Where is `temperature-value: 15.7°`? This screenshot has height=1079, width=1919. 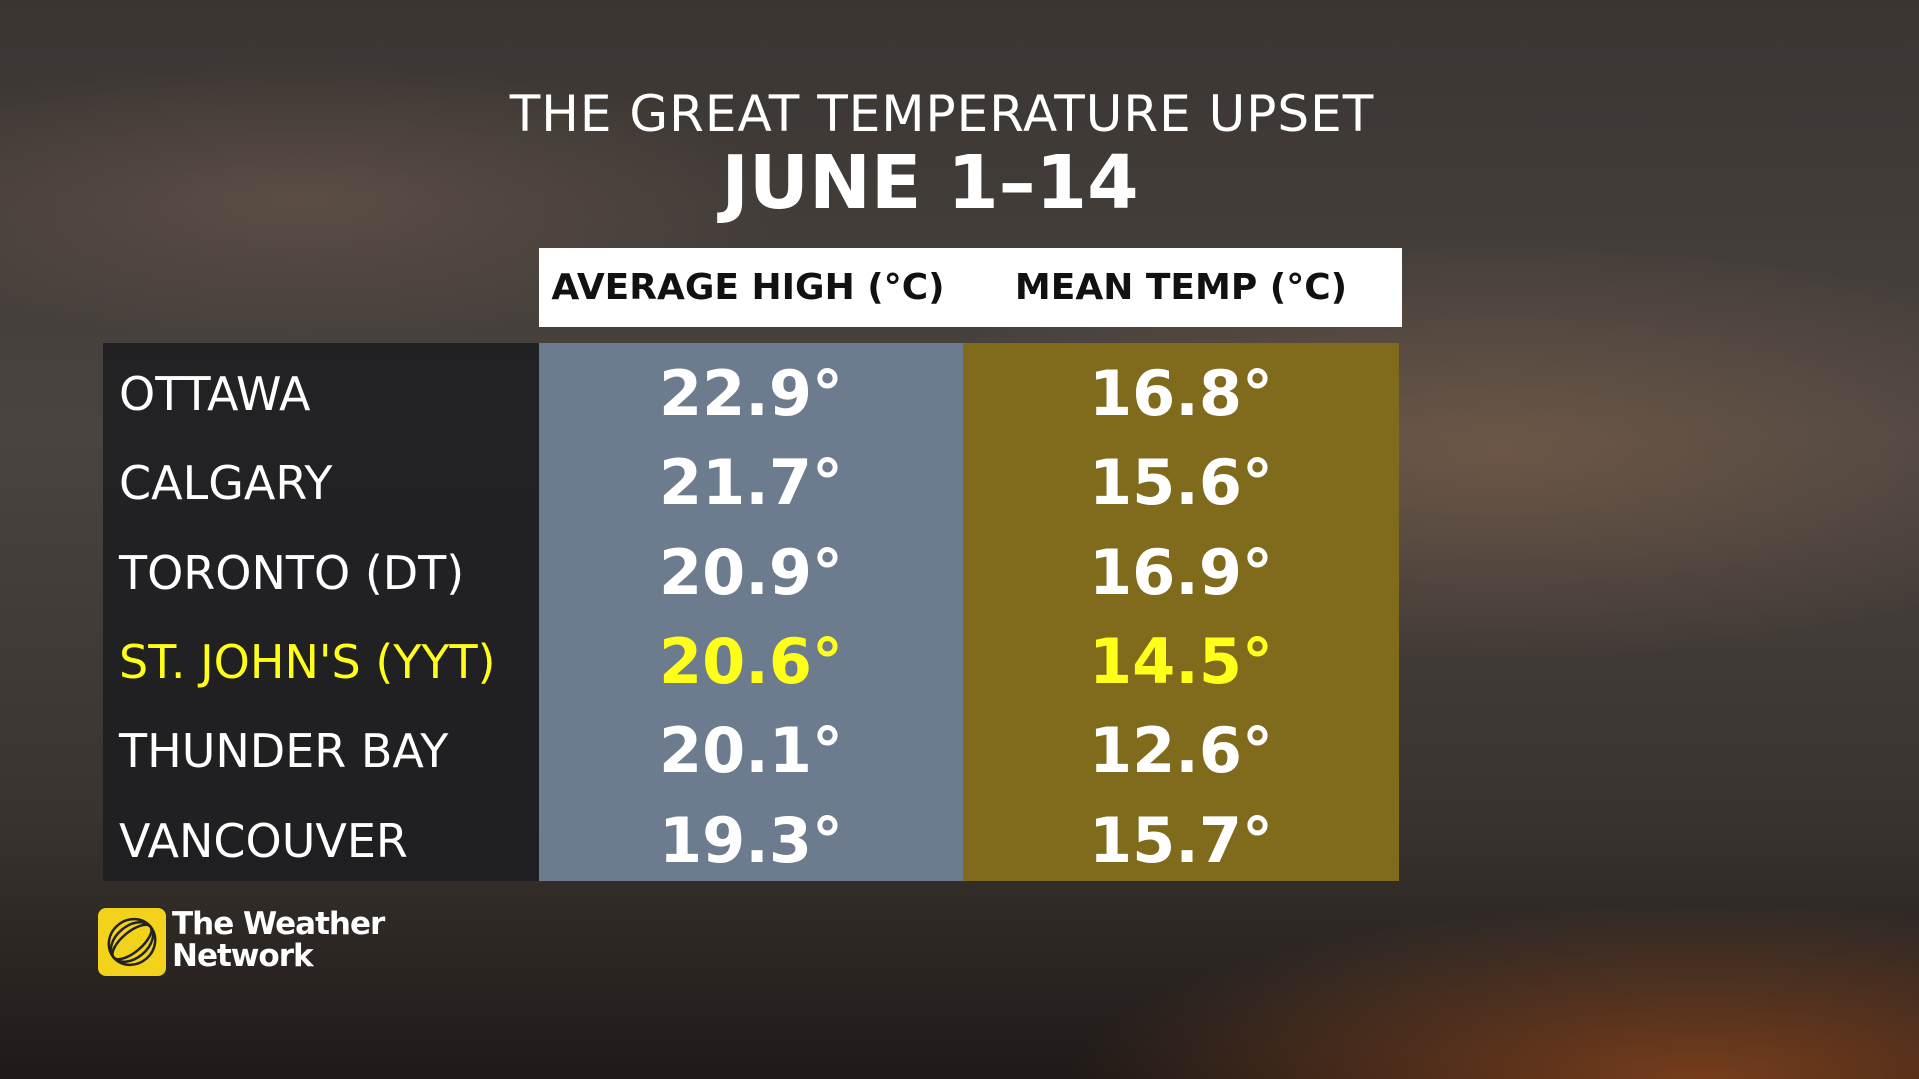 temperature-value: 15.7° is located at coordinates (1181, 840).